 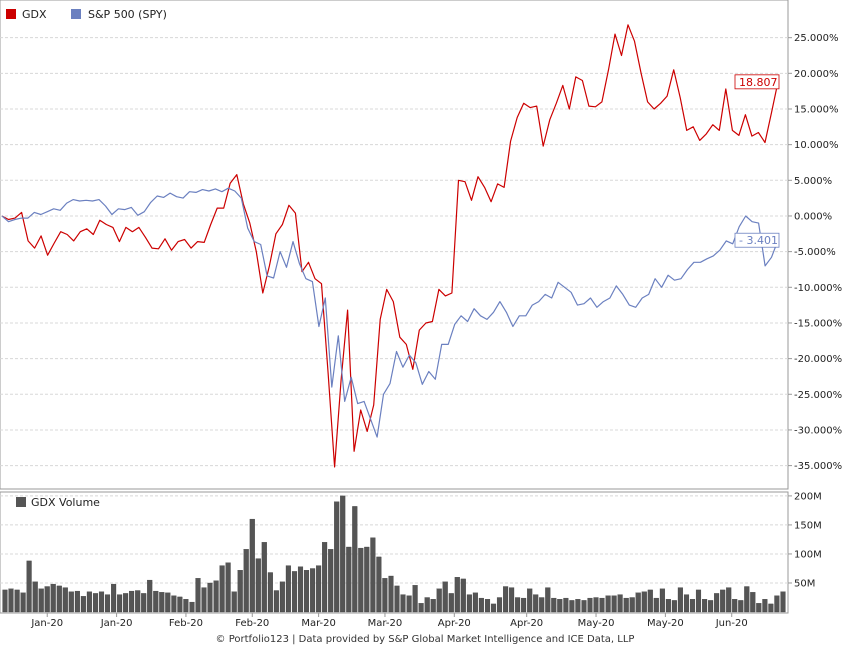 I want to click on legend-label-volume: GDX Volume, so click(x=65, y=502).